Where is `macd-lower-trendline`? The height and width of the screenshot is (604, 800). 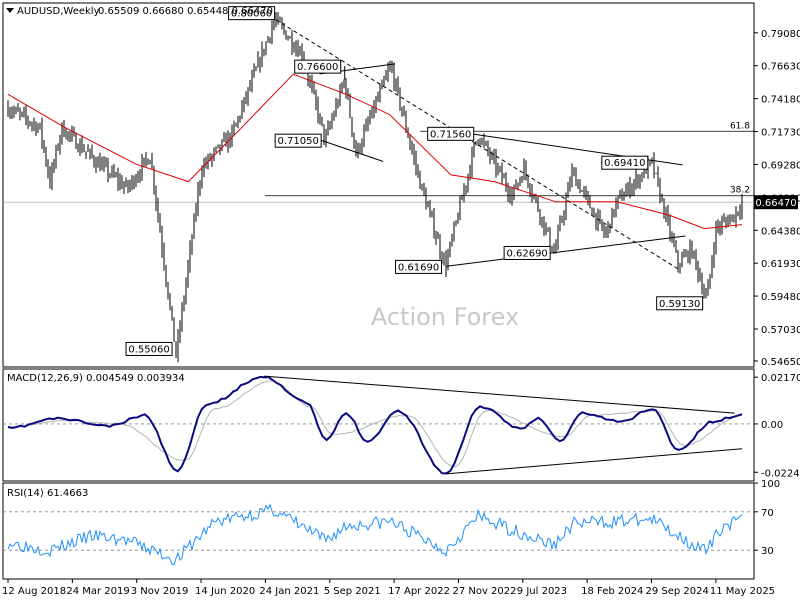
macd-lower-trendline is located at coordinates (594, 461).